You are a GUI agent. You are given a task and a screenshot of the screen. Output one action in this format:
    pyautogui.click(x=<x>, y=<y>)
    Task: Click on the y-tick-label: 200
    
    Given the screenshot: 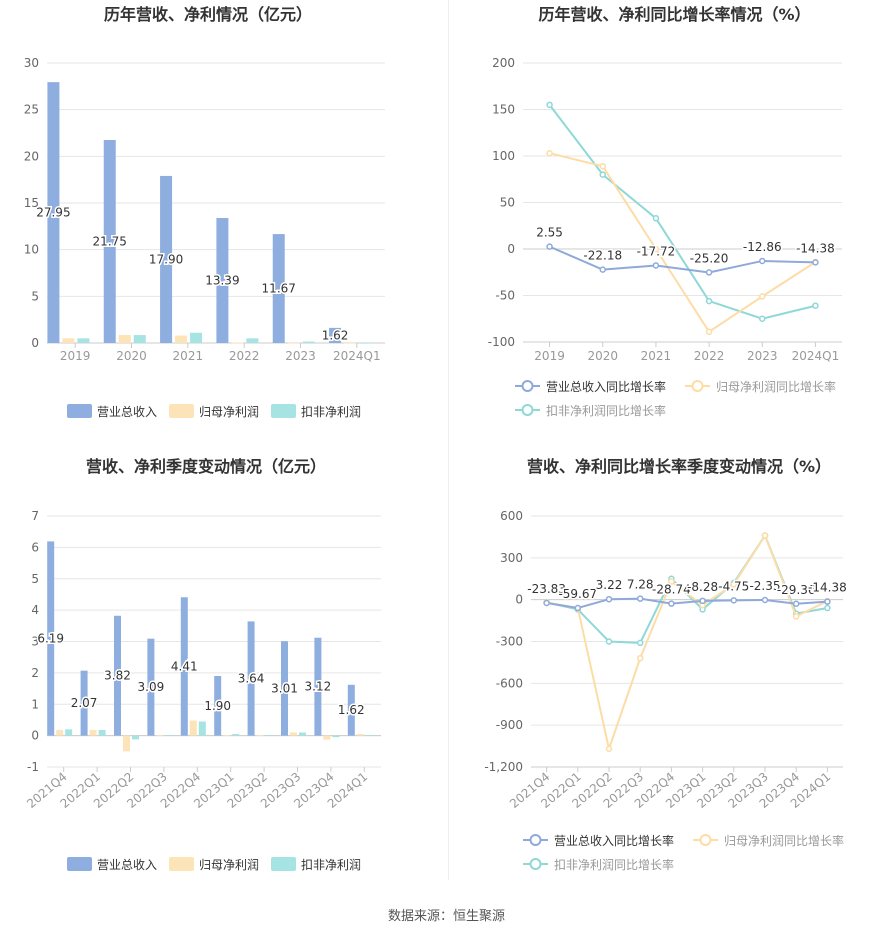 What is the action you would take?
    pyautogui.click(x=503, y=63)
    